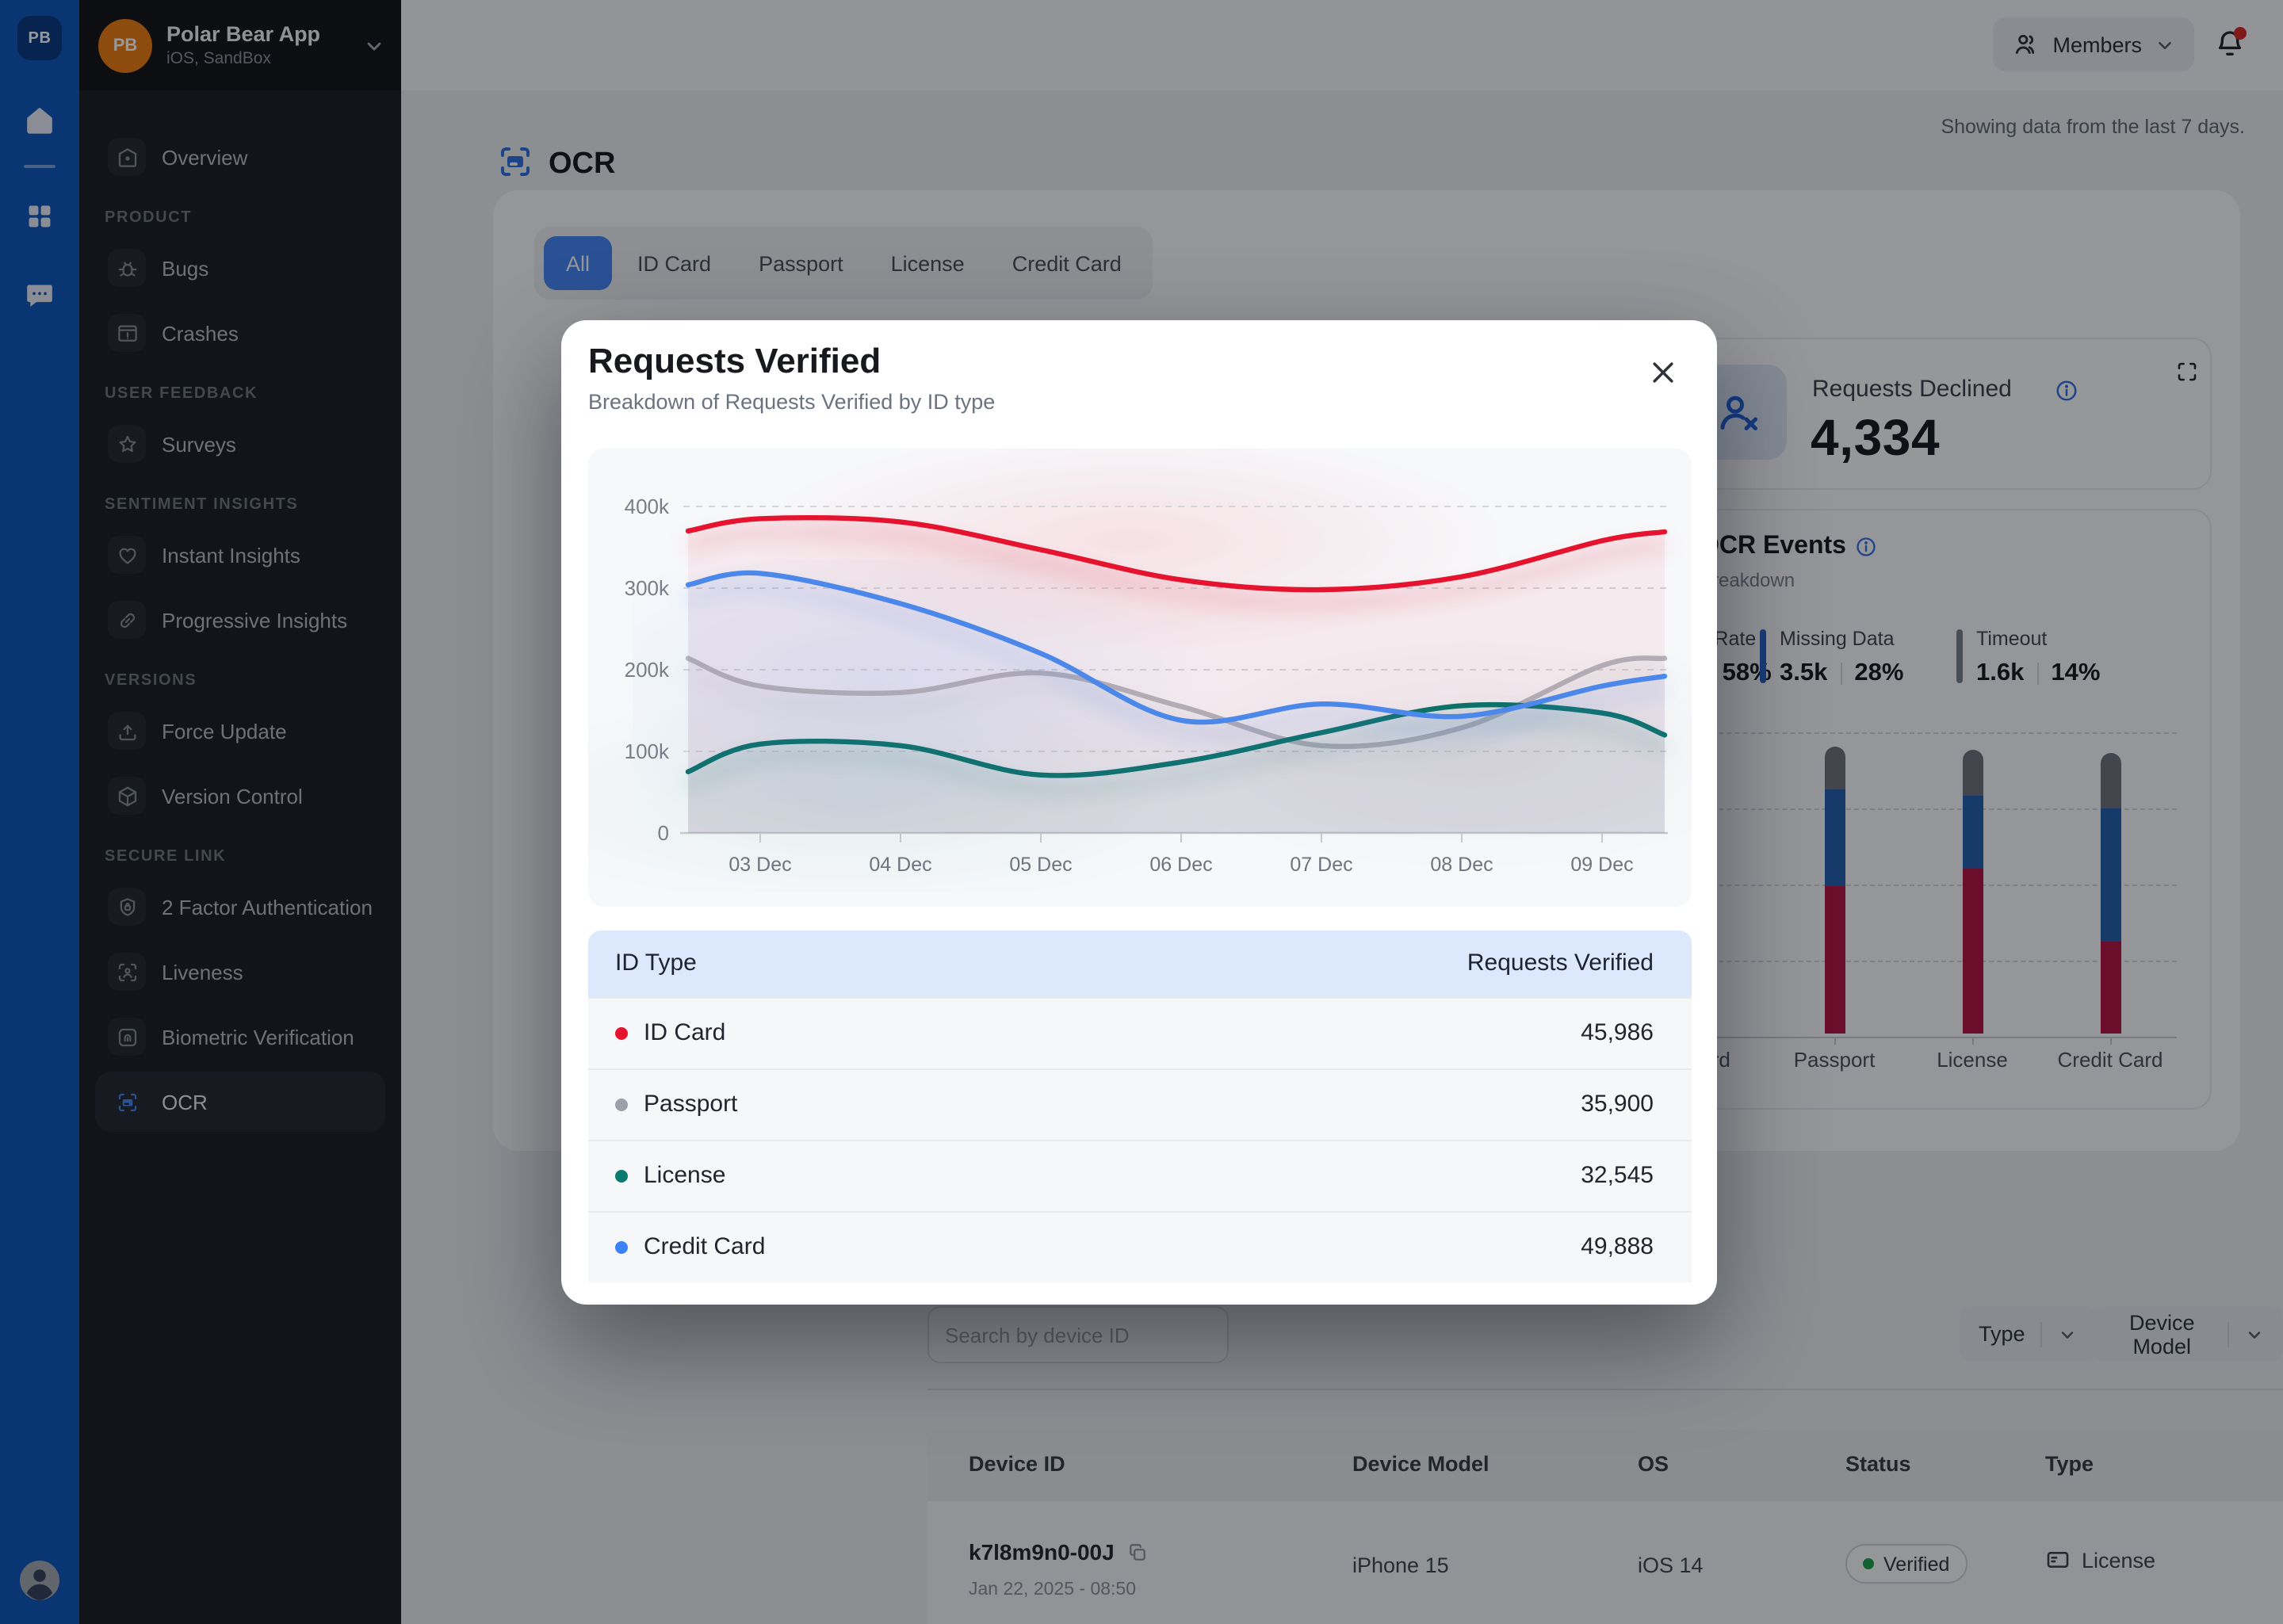  Describe the element at coordinates (1176, 553) in the screenshot. I see `series-id-card` at that location.